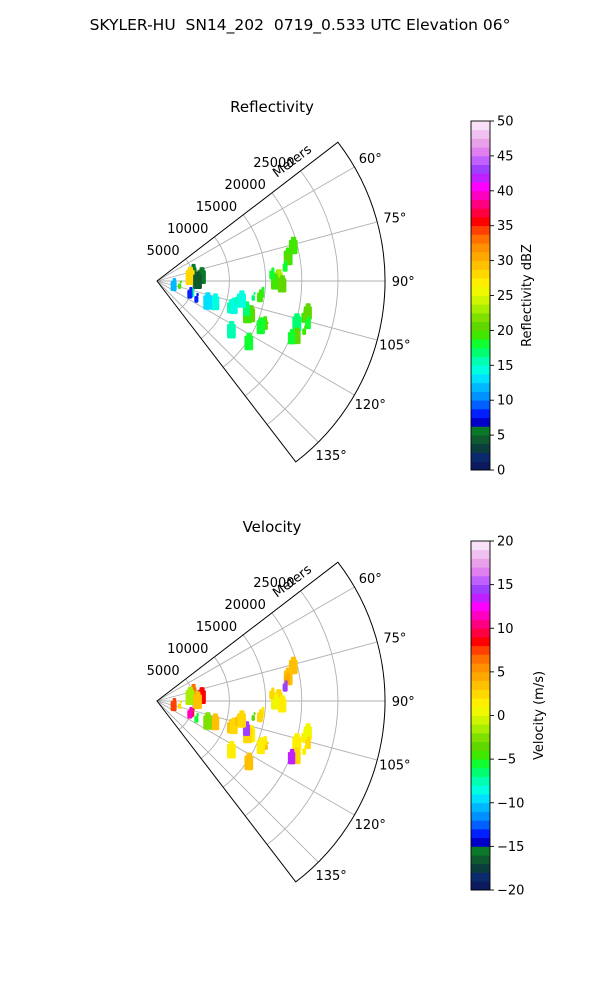  What do you see at coordinates (505, 401) in the screenshot?
I see `colorbar-tick-label: 10` at bounding box center [505, 401].